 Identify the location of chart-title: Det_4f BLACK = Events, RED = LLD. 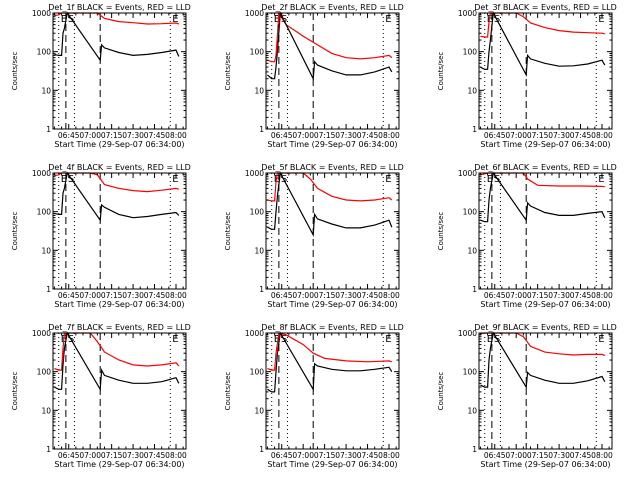
(119, 167).